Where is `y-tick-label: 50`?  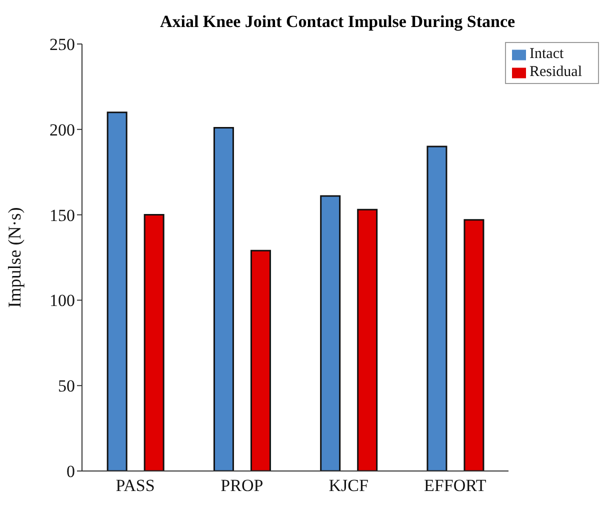 y-tick-label: 50 is located at coordinates (66, 386).